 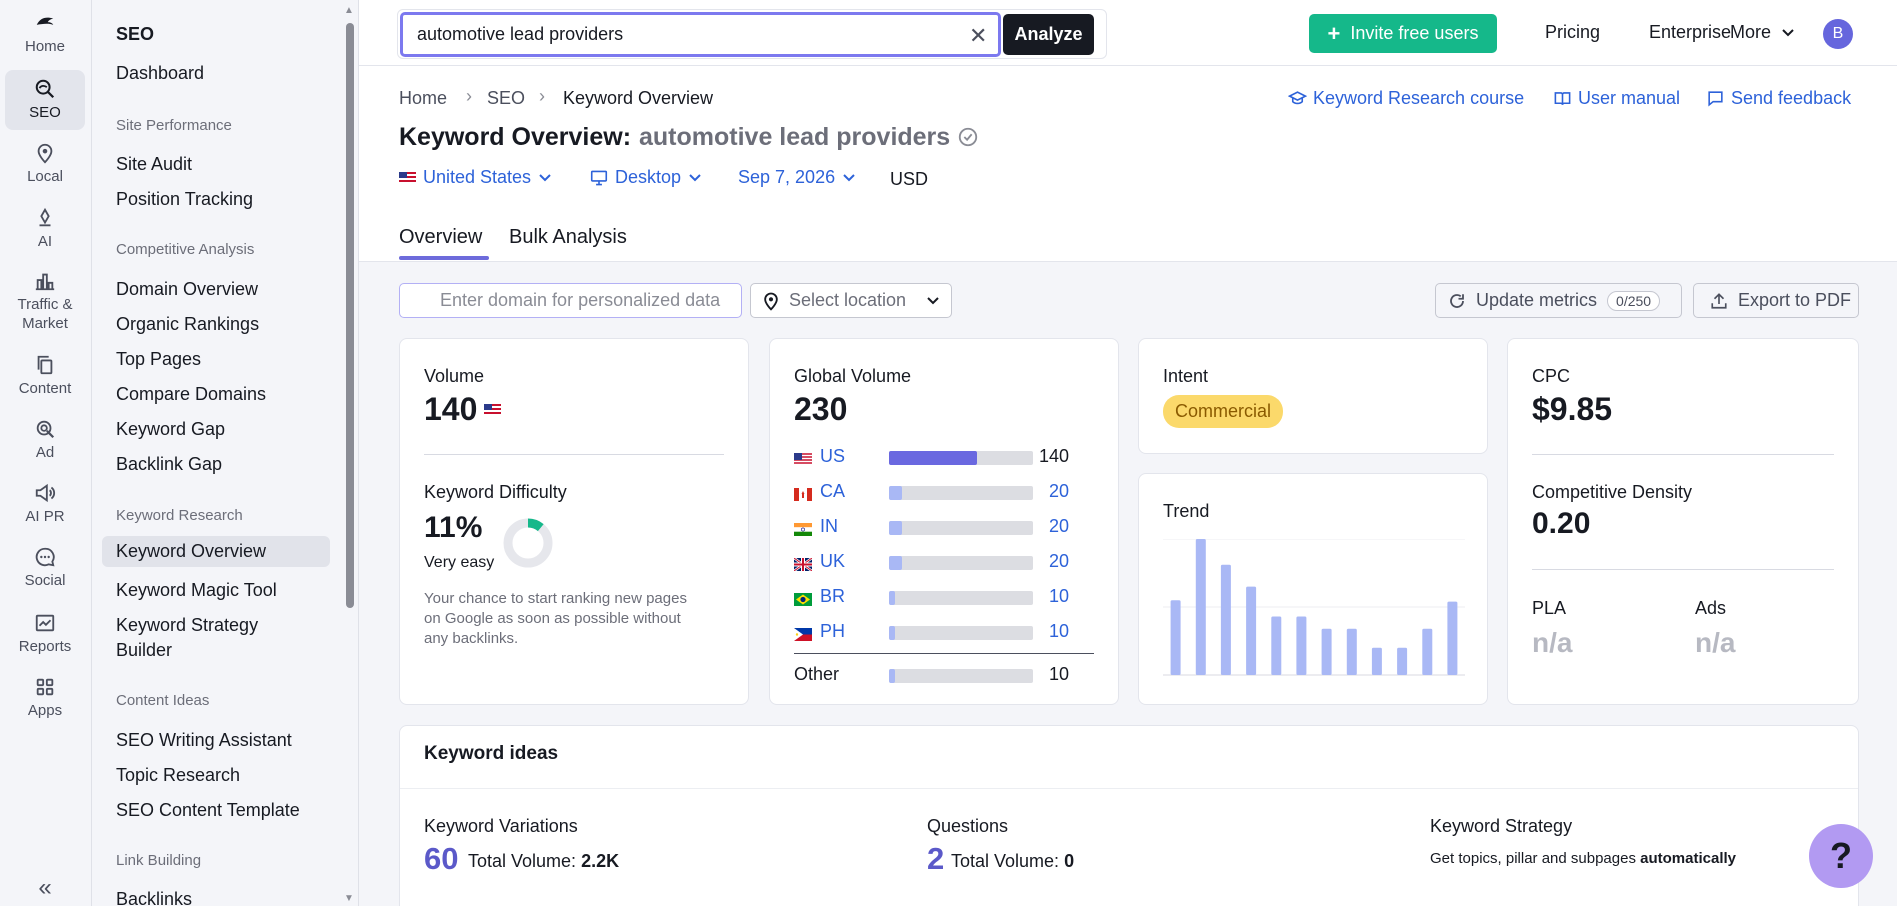 I want to click on personalized-domain-input, so click(x=570, y=300).